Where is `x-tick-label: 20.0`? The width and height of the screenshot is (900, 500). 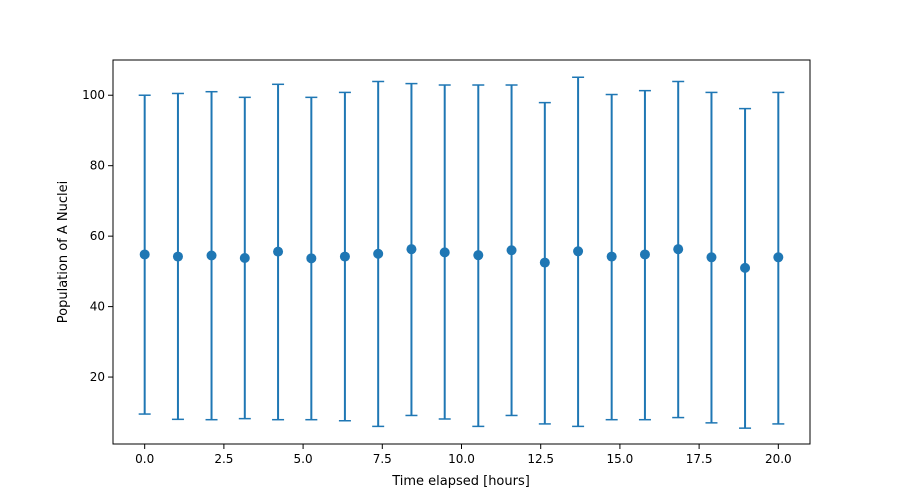 x-tick-label: 20.0 is located at coordinates (778, 459).